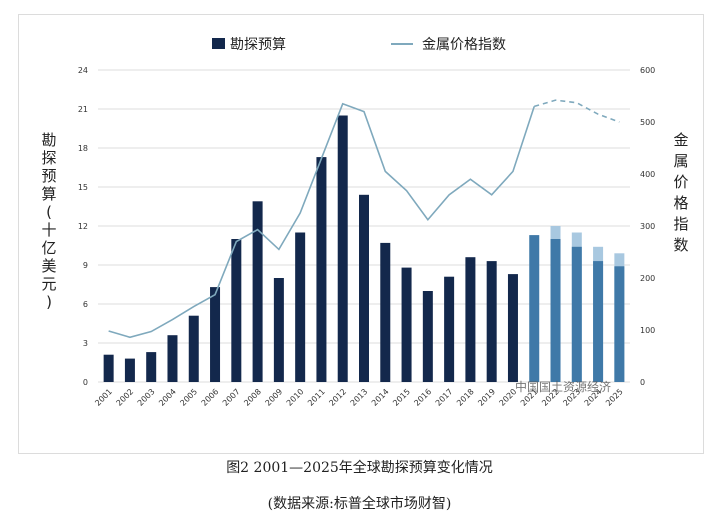  What do you see at coordinates (680, 182) in the screenshot?
I see `right-axis-label-char: 价` at bounding box center [680, 182].